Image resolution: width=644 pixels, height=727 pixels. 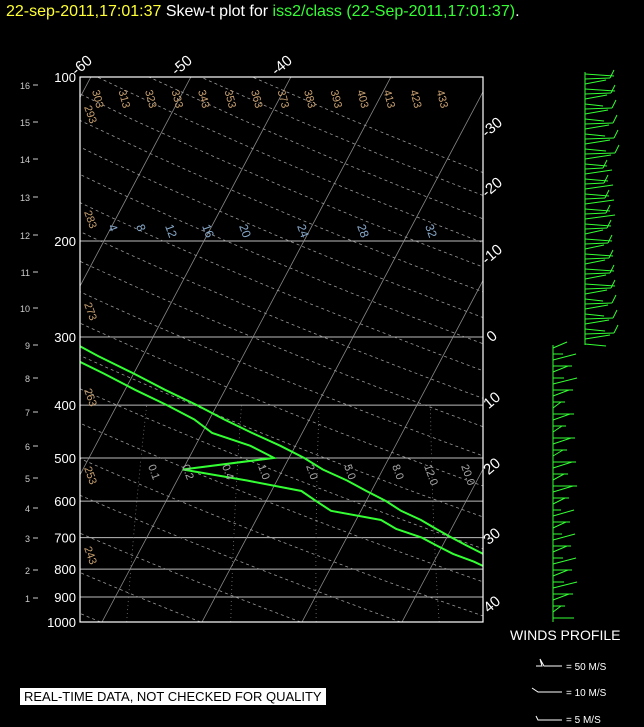 I want to click on temperature-right-label: 10, so click(x=492, y=401).